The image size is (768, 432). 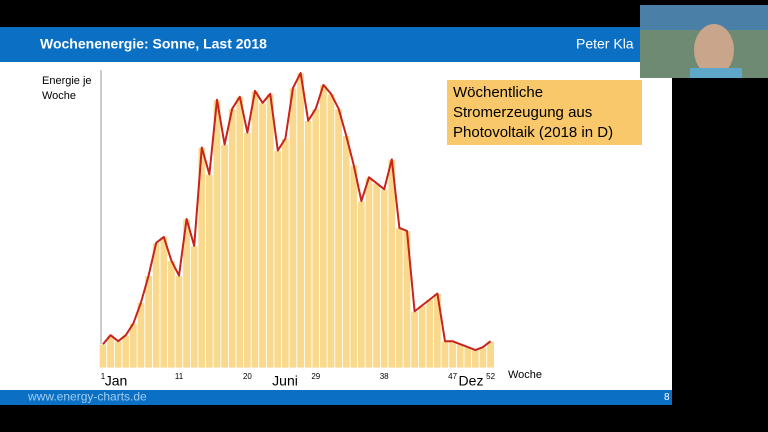 What do you see at coordinates (116, 381) in the screenshot?
I see `month-label: Jan` at bounding box center [116, 381].